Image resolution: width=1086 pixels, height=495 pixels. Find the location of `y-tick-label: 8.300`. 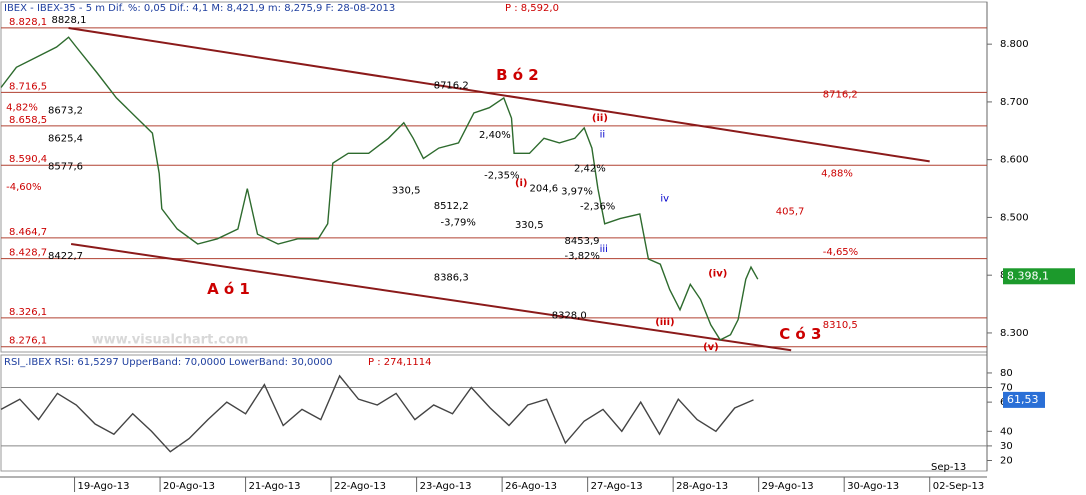

y-tick-label: 8.300 is located at coordinates (1014, 333).